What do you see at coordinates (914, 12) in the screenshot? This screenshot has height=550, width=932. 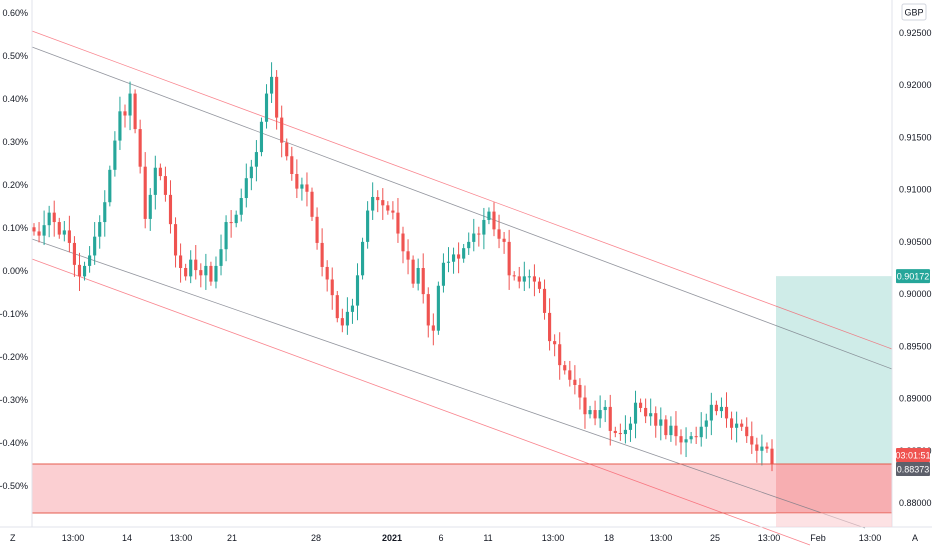 I see `currency-button: GBP` at bounding box center [914, 12].